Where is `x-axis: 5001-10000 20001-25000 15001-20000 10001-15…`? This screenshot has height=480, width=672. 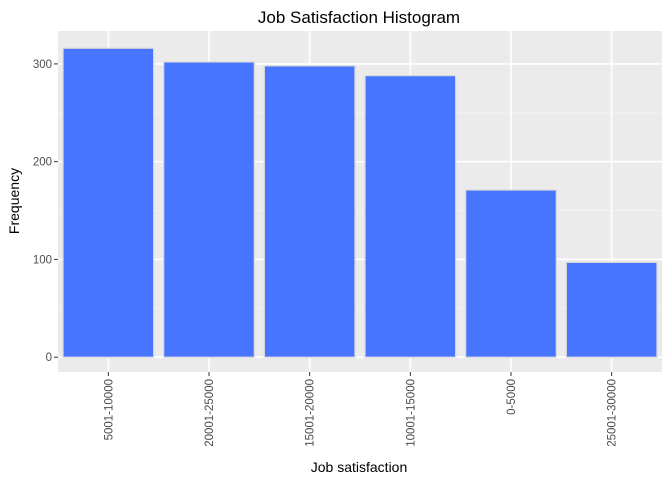
x-axis: 5001-10000 20001-25000 15001-20000 10001-15… is located at coordinates (361, 409).